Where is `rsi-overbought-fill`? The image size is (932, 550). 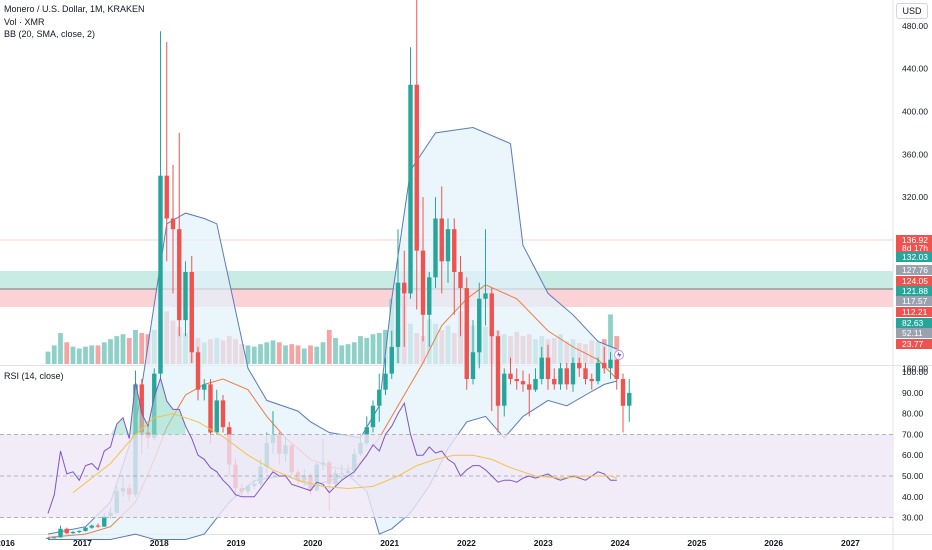 rsi-overbought-fill is located at coordinates (148, 406).